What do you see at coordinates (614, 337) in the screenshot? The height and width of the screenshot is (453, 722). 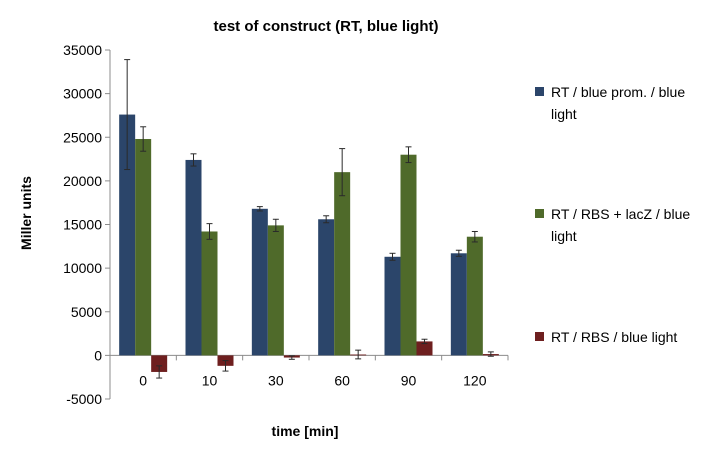 I see `legend-label: RT / RBS / blue light` at bounding box center [614, 337].